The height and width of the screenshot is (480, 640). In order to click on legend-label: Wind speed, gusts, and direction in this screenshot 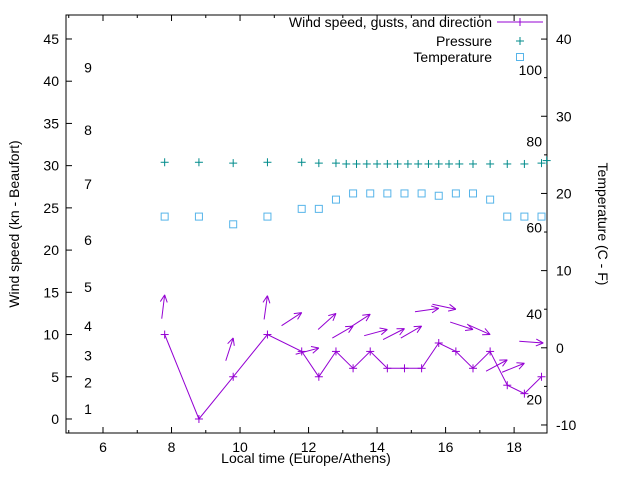, I will do `click(390, 22)`.